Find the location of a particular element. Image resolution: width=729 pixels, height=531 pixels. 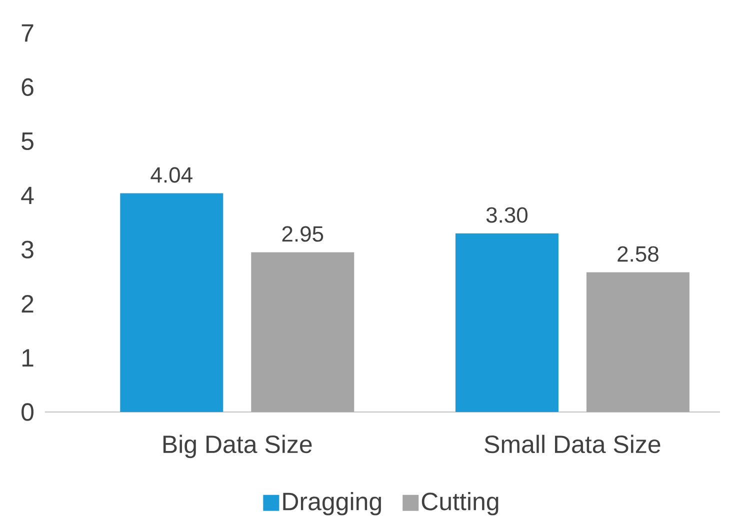

x-tick-label: Big Data Size is located at coordinates (237, 446).